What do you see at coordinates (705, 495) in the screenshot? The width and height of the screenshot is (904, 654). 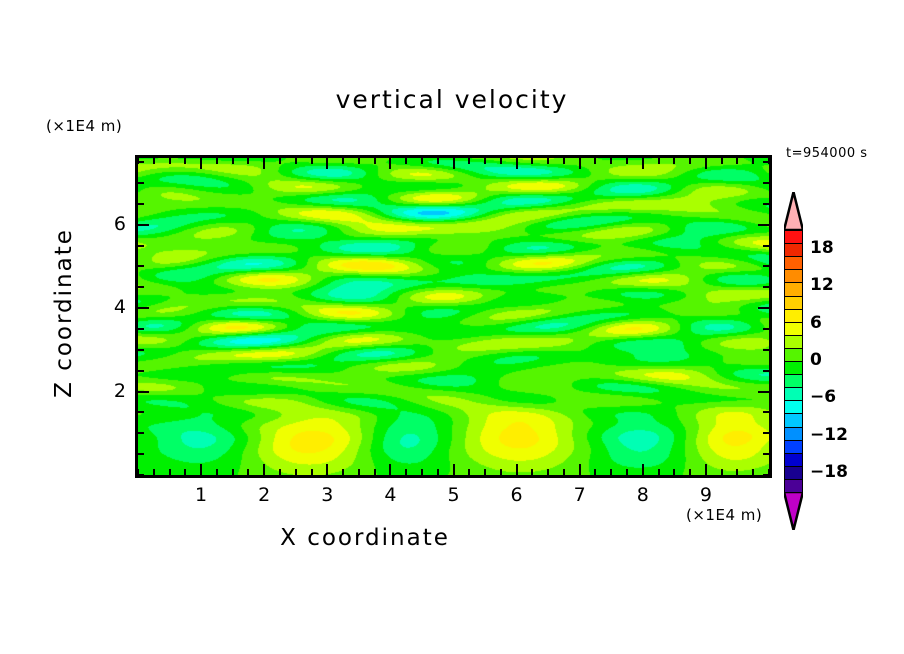 I see `x-tick-label: 9` at bounding box center [705, 495].